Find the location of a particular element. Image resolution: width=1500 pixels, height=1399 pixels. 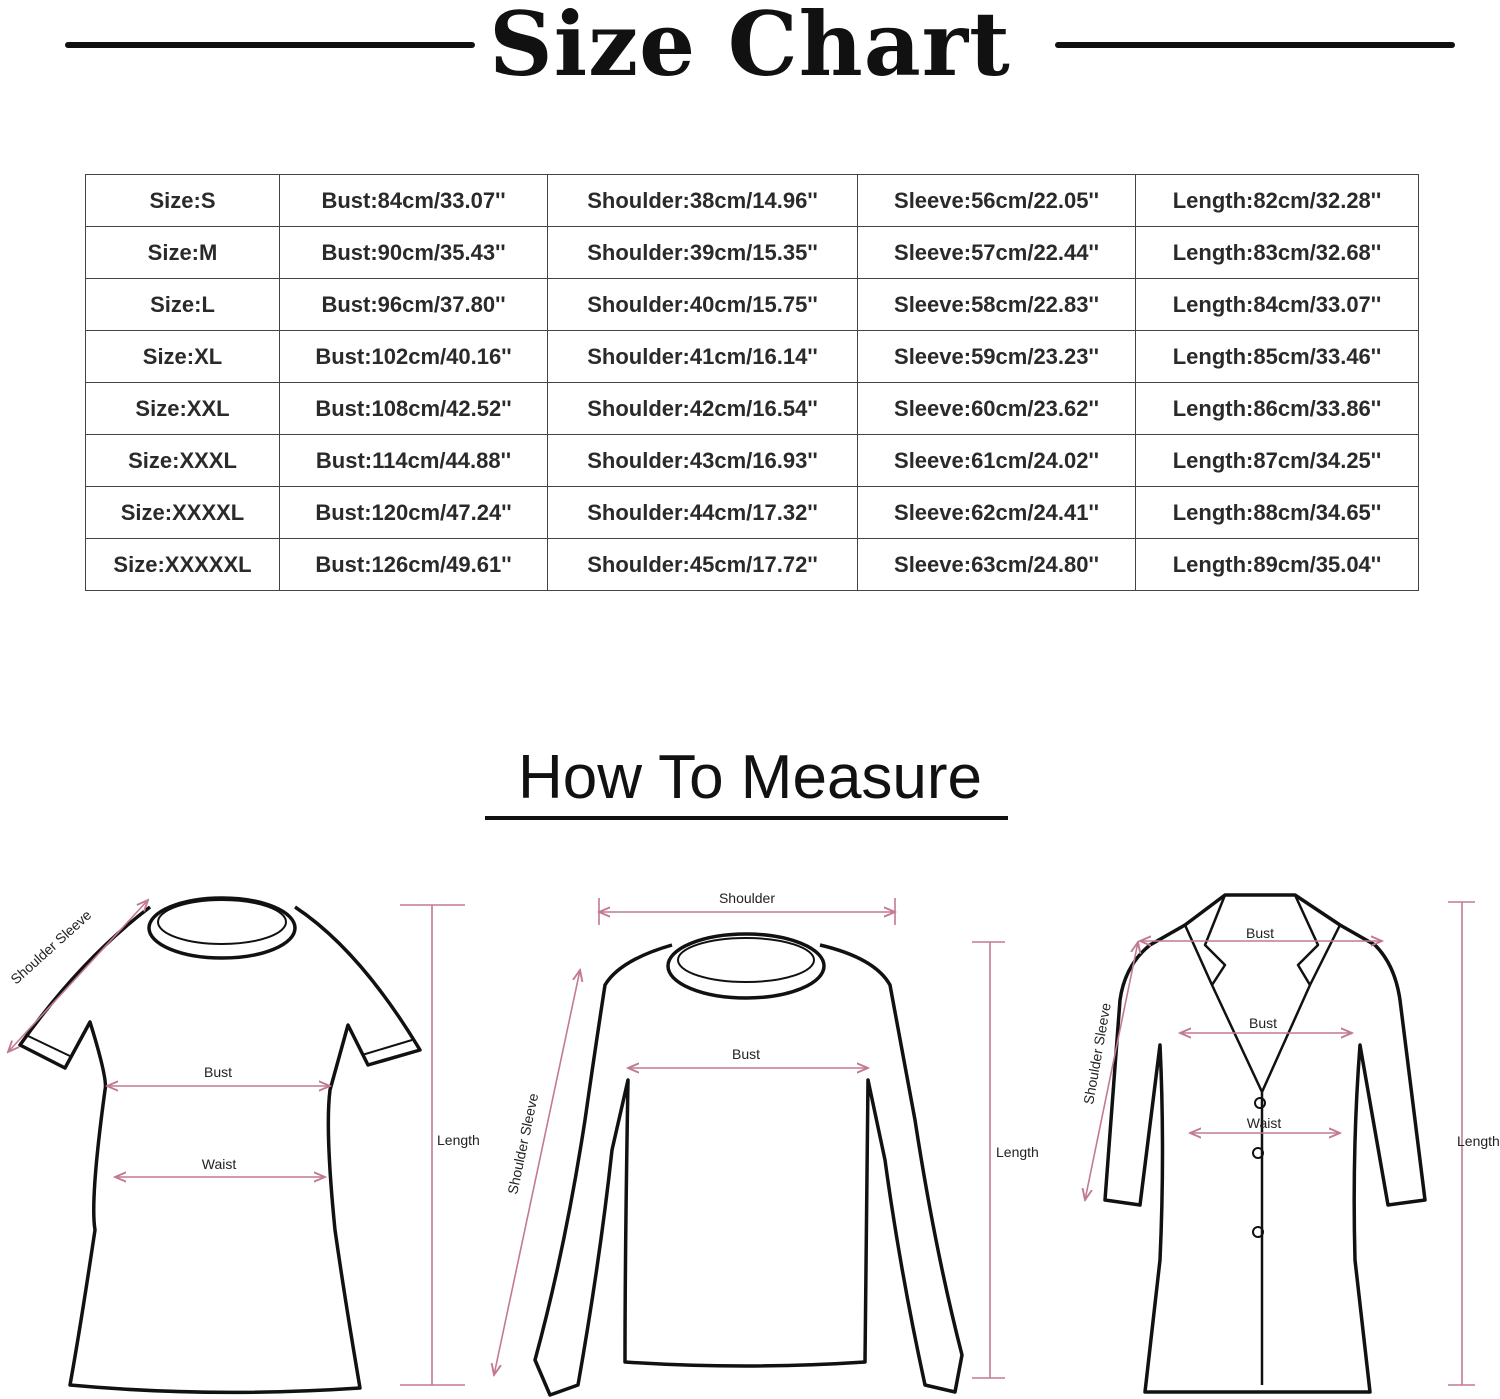

cell-sleeve: Sleeve:58cm/22.83'' is located at coordinates (996, 304).